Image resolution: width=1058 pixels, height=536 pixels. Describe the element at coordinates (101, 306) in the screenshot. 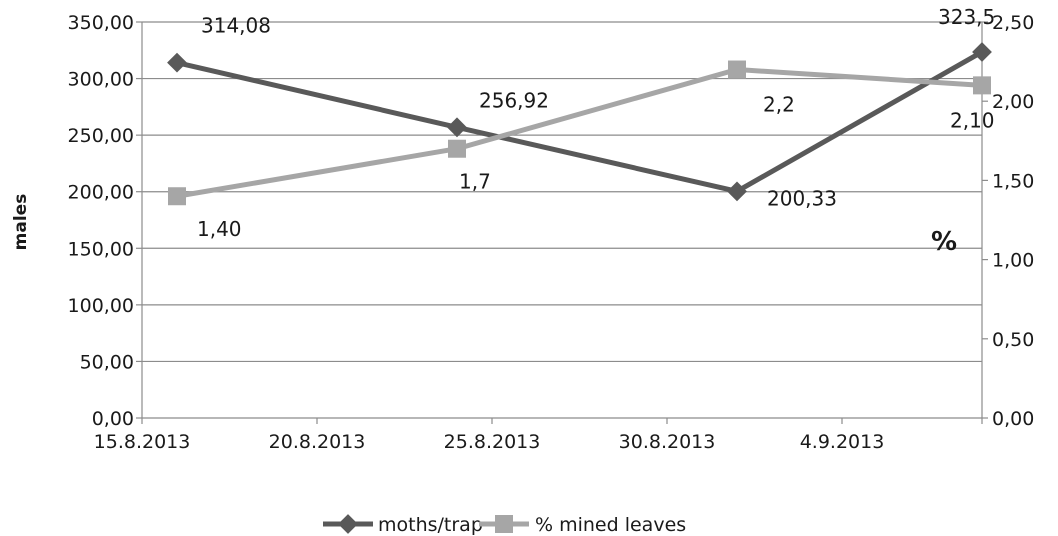

I see `y-tick-label: 100,00` at that location.